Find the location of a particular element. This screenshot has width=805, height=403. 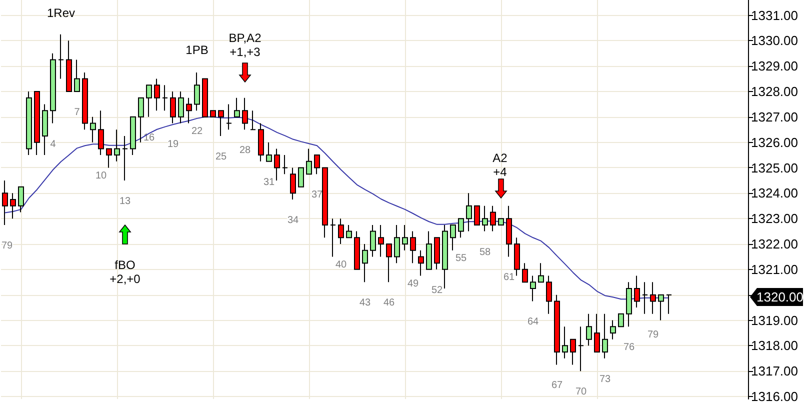

x-tick-label: 79 is located at coordinates (653, 334).